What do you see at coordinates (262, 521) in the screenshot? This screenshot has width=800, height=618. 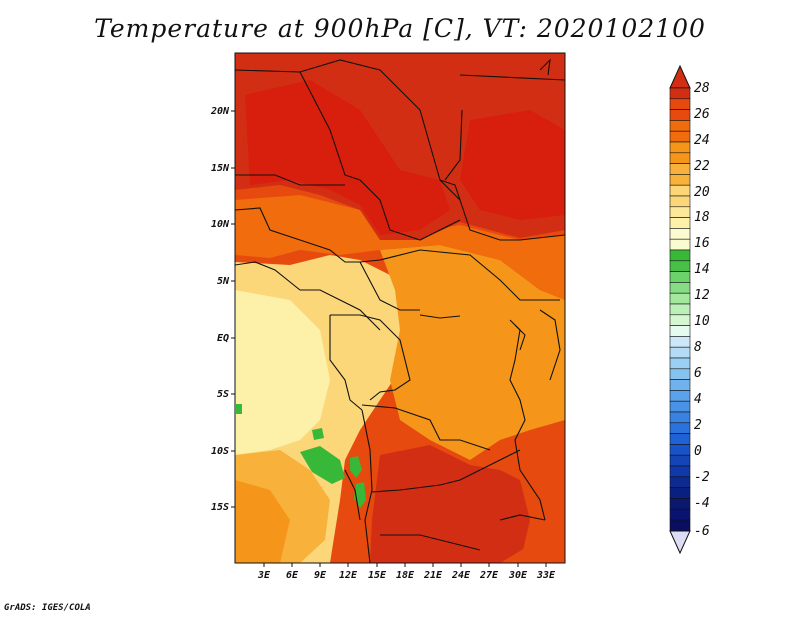 I see `field-zone-ocean-warmer` at bounding box center [262, 521].